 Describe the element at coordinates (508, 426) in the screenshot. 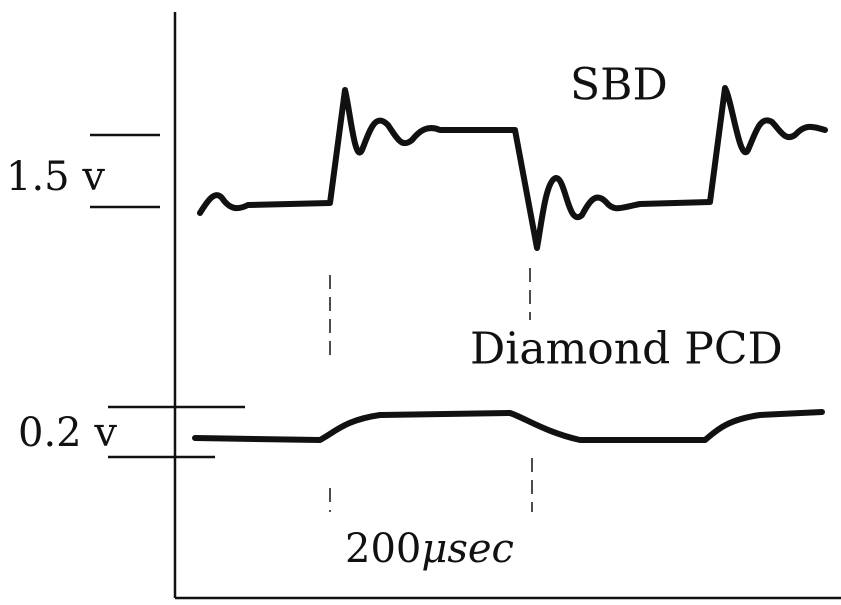

I see `pcd-trace` at that location.